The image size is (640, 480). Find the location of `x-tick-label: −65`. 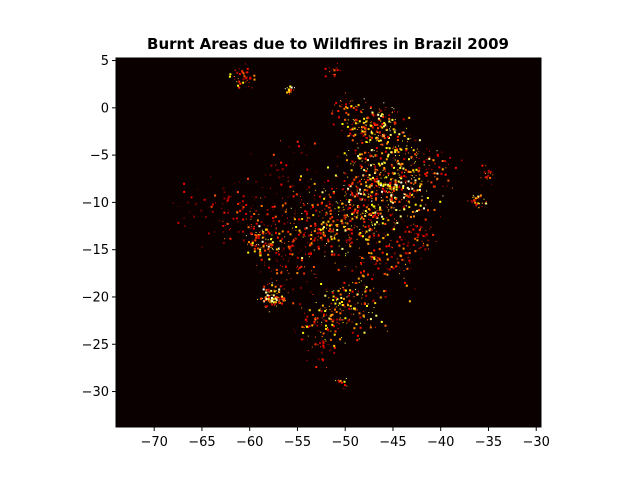

x-tick-label: −65 is located at coordinates (201, 442).